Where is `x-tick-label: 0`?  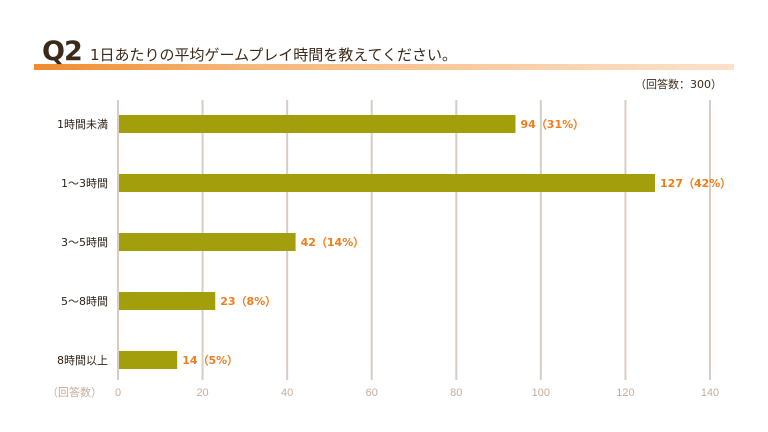 x-tick-label: 0 is located at coordinates (118, 393).